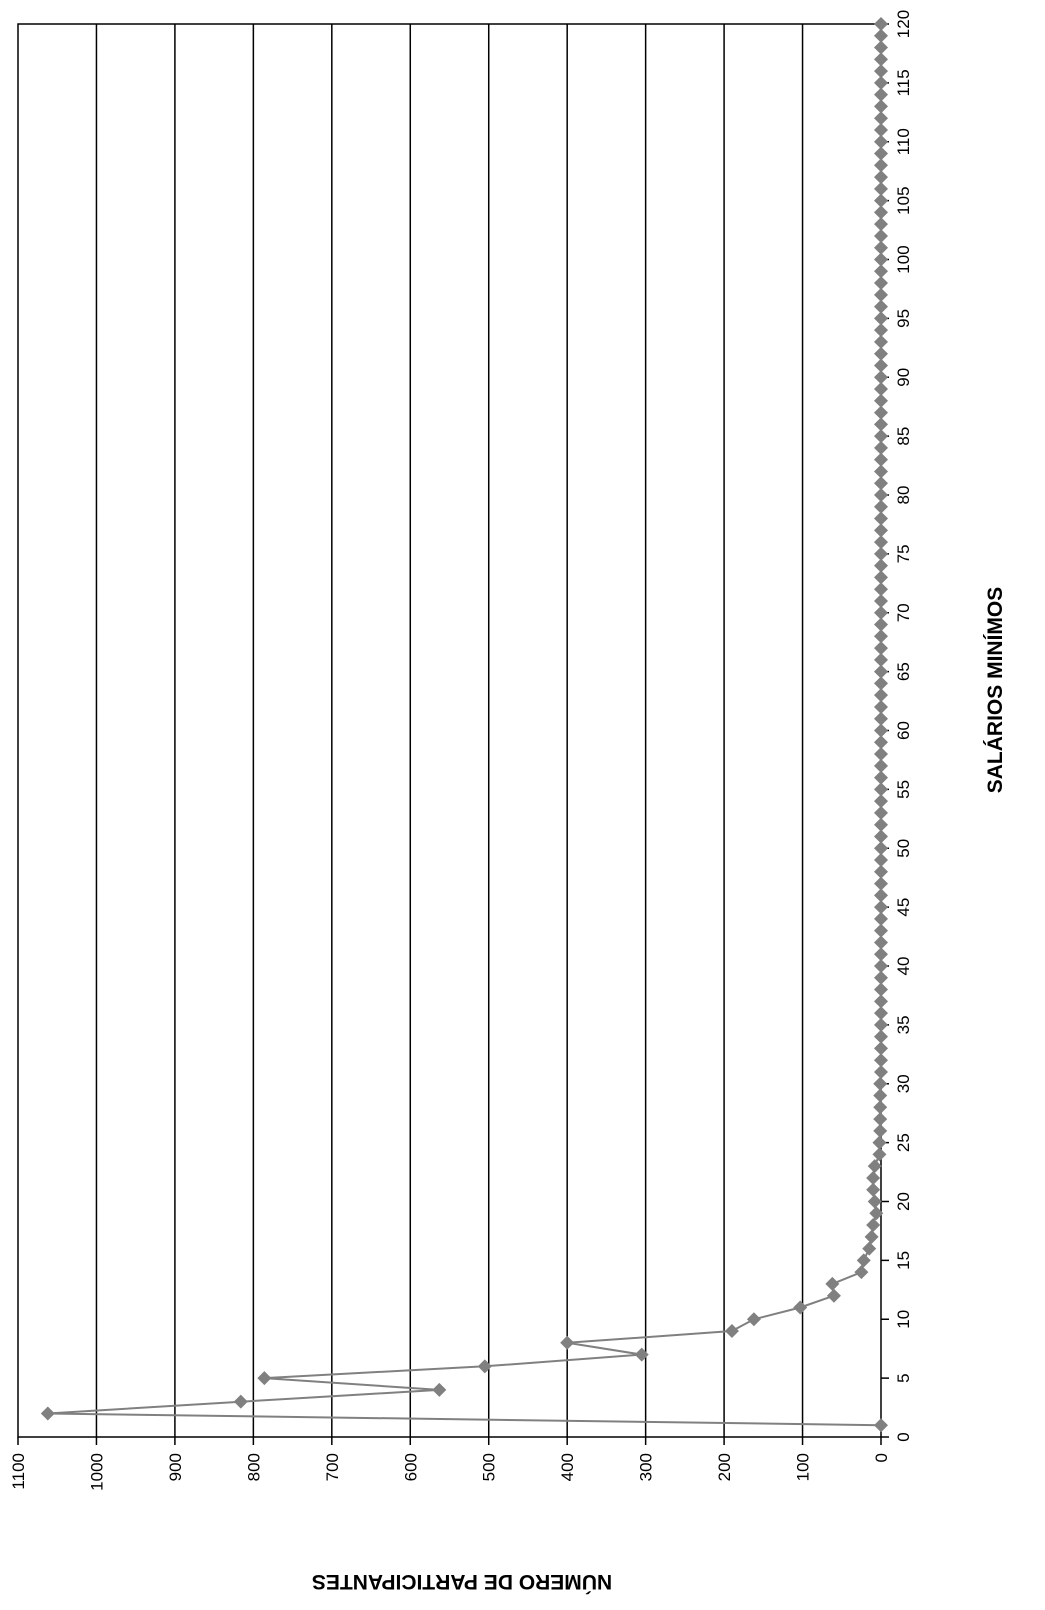 Image resolution: width=1045 pixels, height=1610 pixels. What do you see at coordinates (96, 1472) in the screenshot?
I see `y-tick-label-1000: 1000` at bounding box center [96, 1472].